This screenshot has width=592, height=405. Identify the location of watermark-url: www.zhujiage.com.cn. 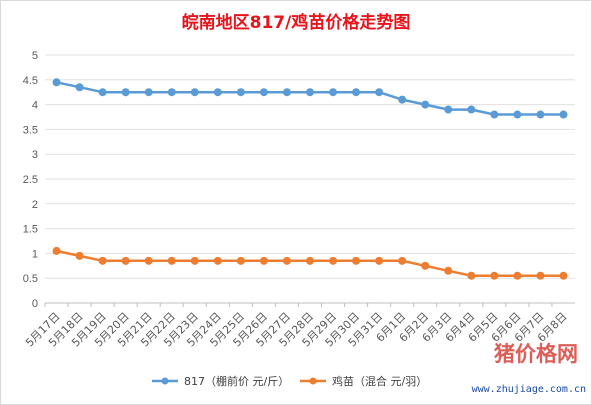
(528, 389).